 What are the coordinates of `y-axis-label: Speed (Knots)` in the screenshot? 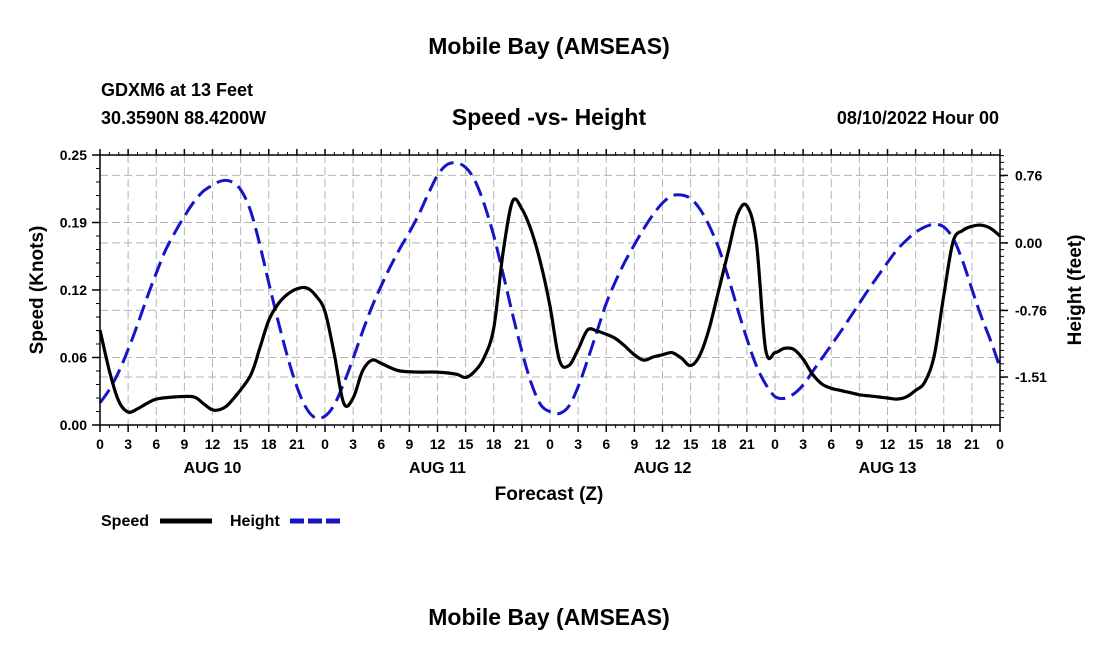 It's located at (37, 290).